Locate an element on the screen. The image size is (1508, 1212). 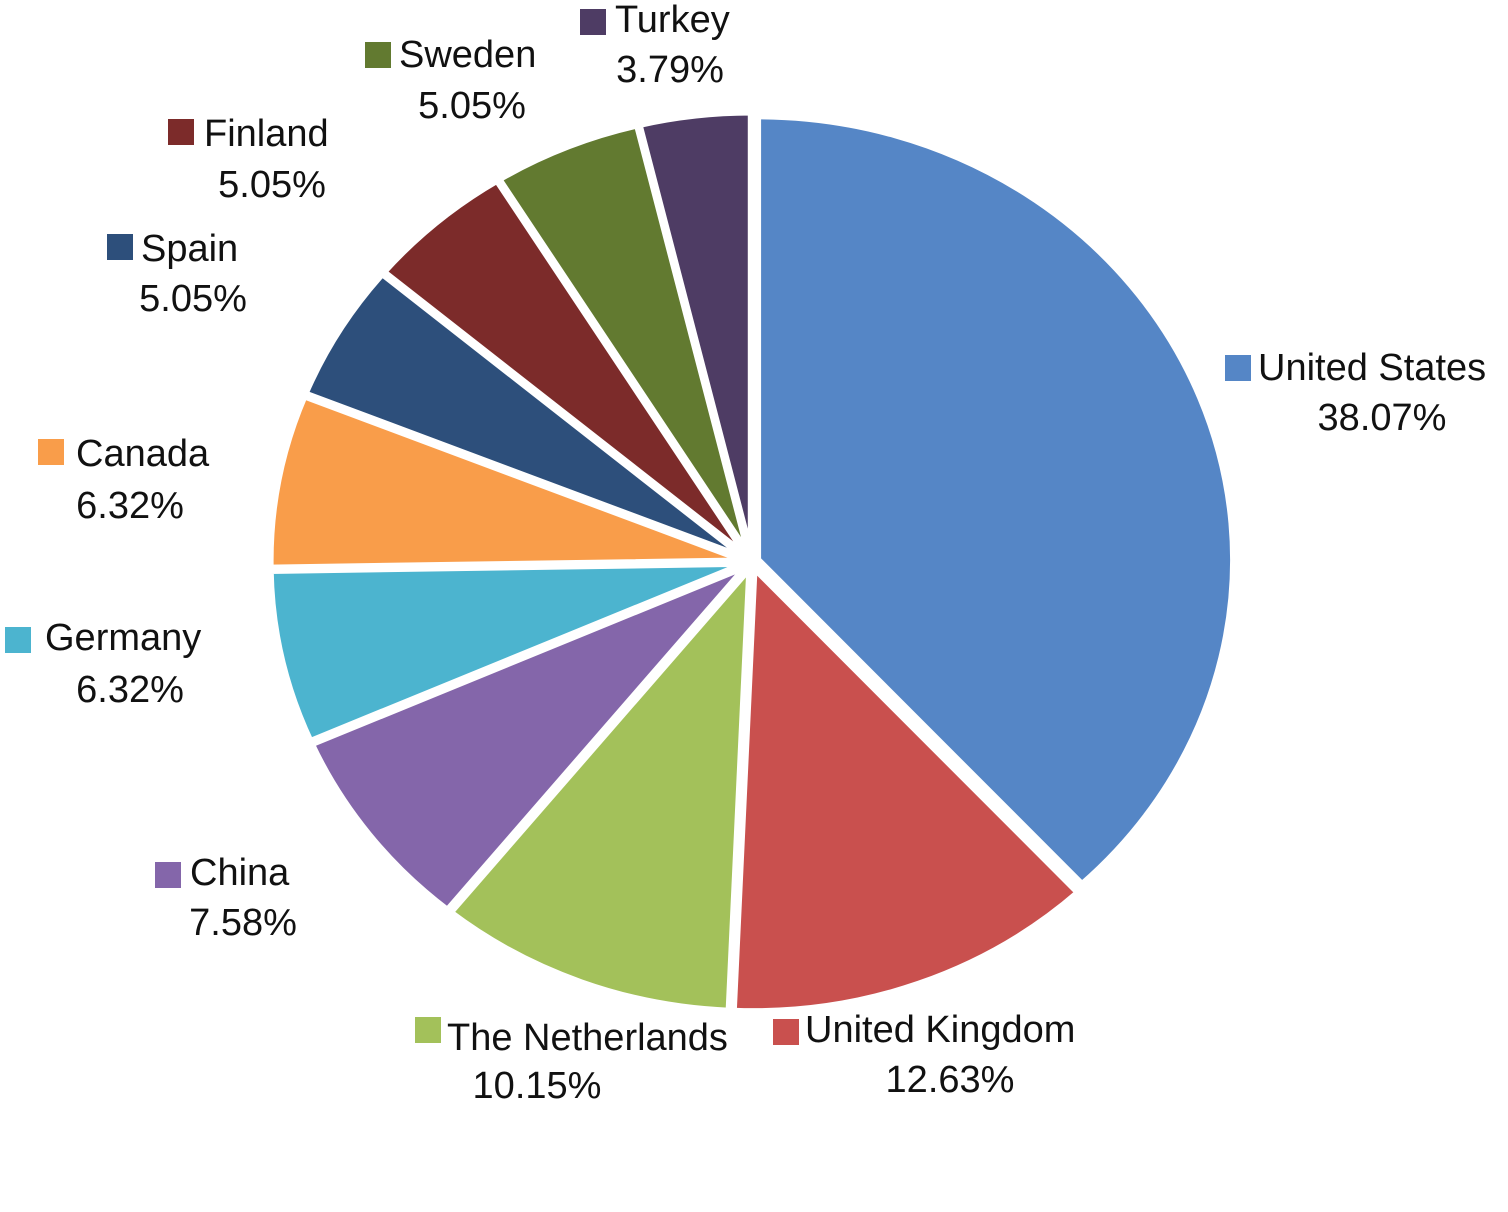
slice-label: The Netherlands is located at coordinates (587, 1038).